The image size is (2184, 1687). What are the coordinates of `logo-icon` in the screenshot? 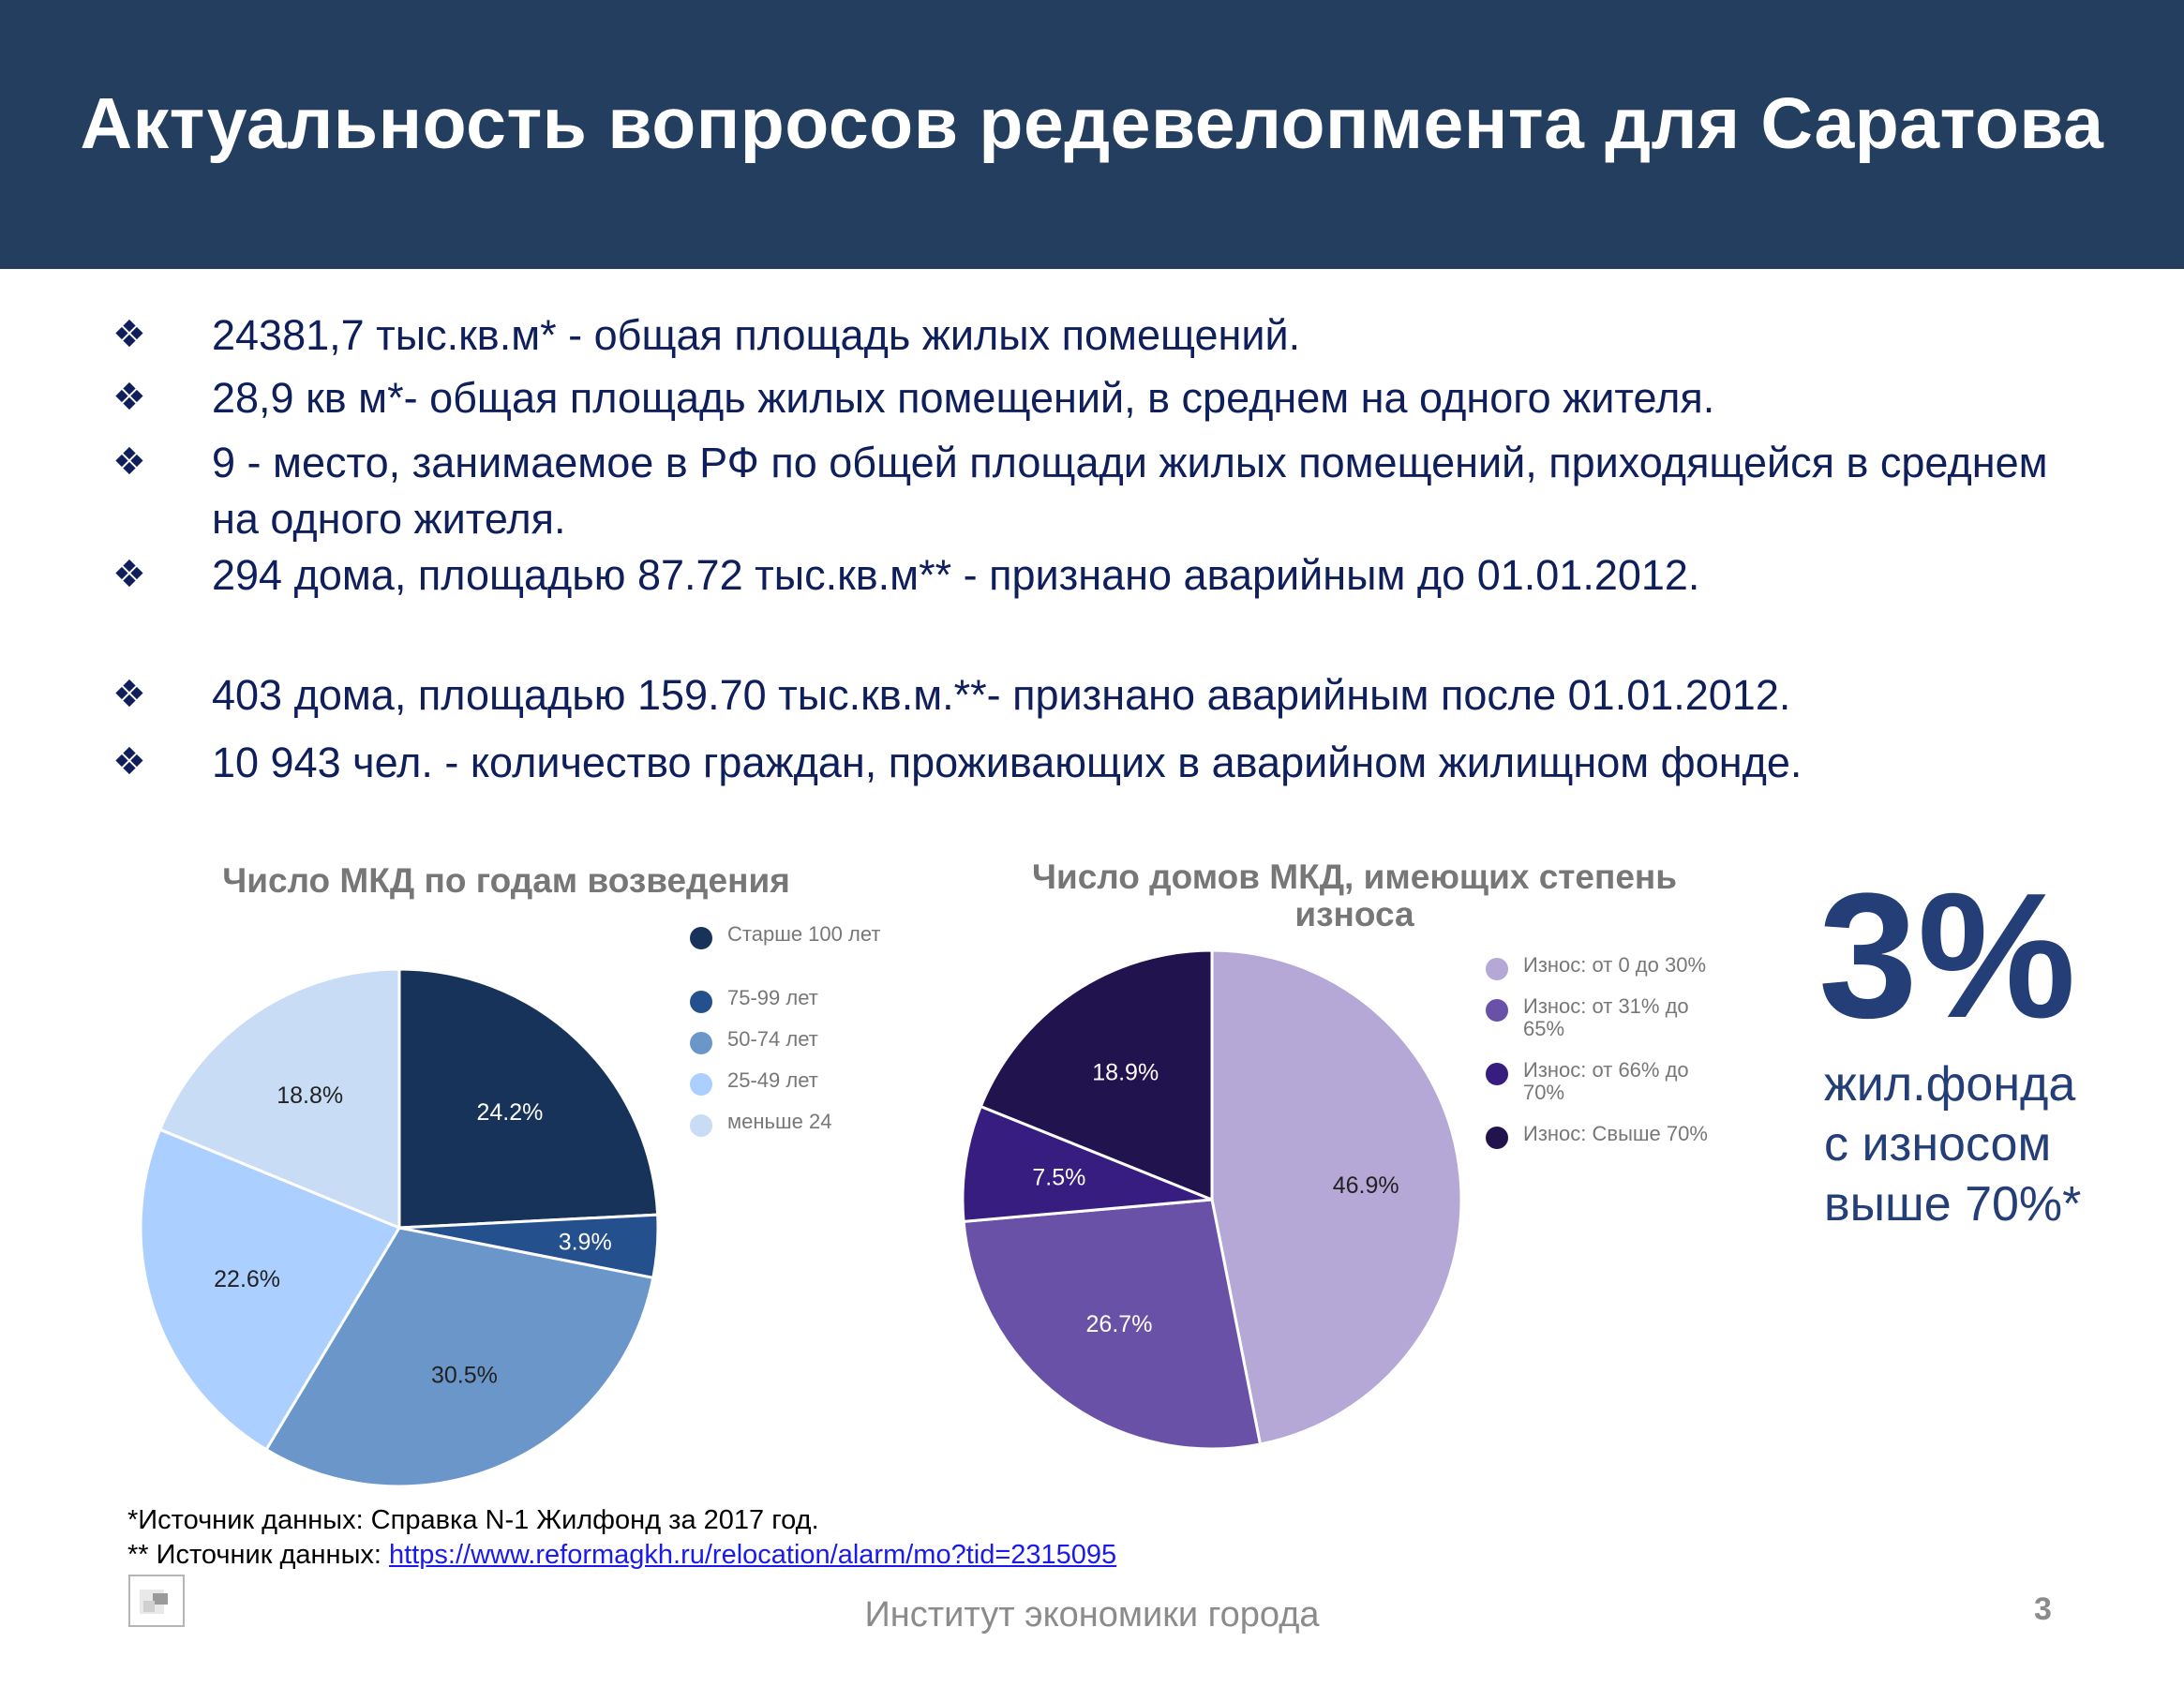 It's located at (154, 1602).